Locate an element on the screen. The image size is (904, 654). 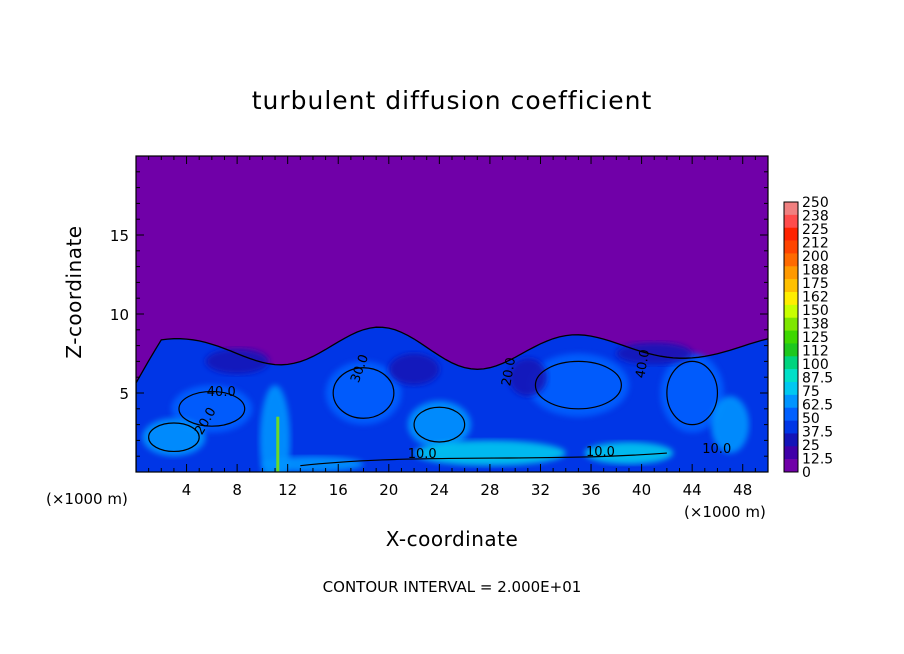
colorbar-level-label: 150 is located at coordinates (815, 311).